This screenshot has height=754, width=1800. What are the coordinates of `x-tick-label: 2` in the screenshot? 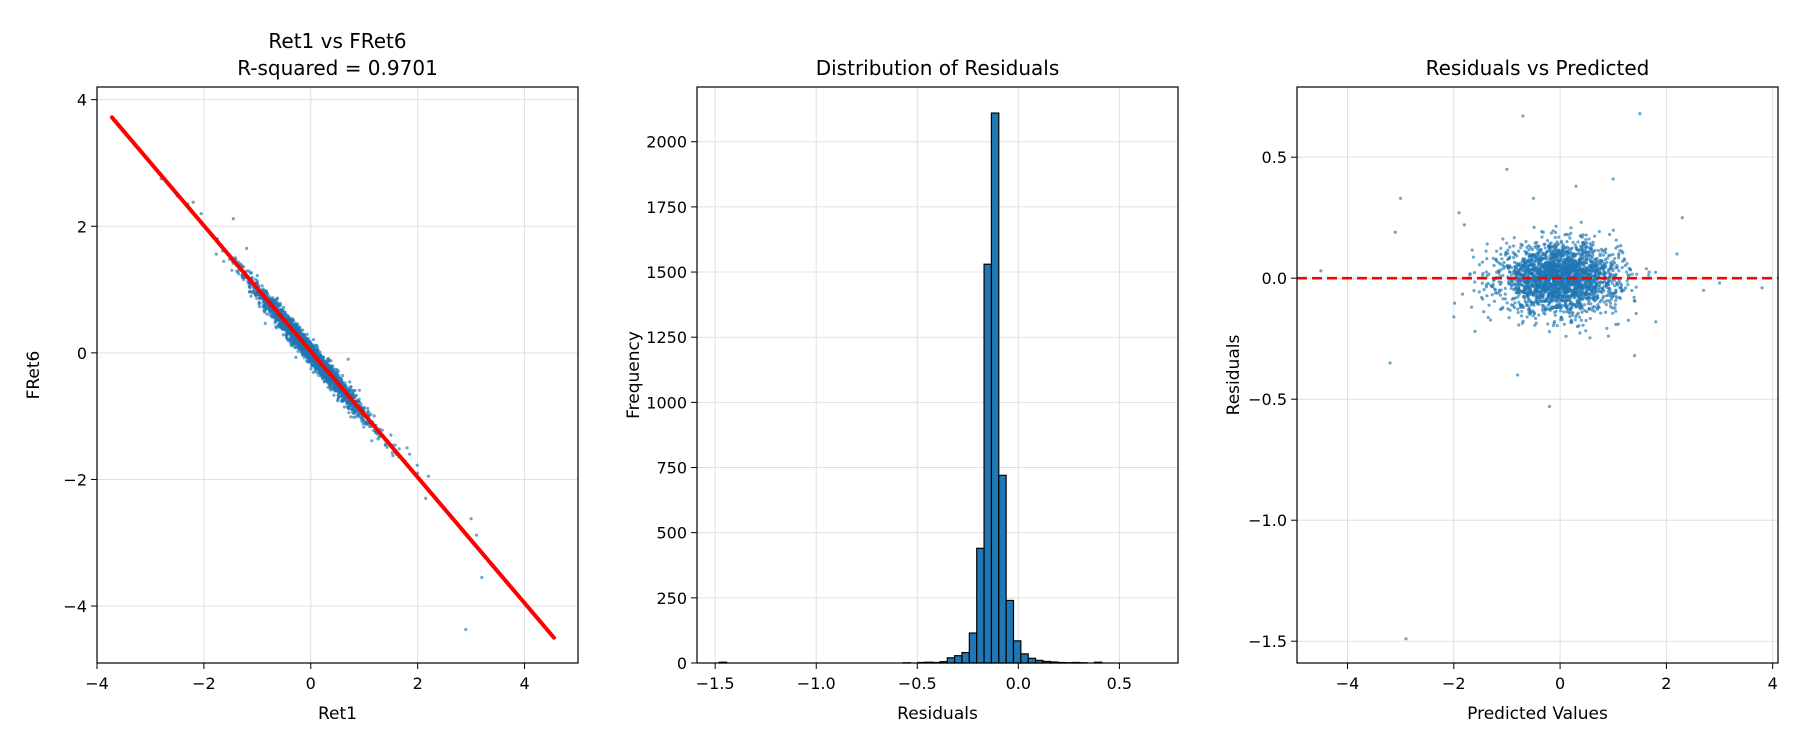 It's located at (1666, 683).